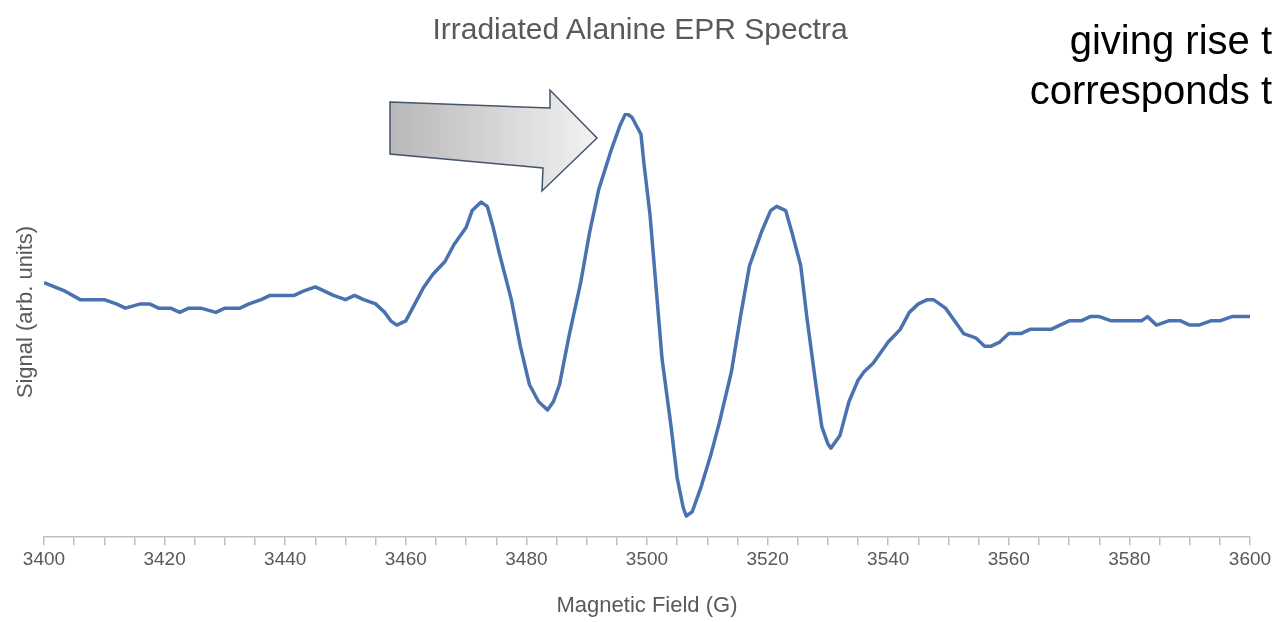  What do you see at coordinates (405, 558) in the screenshot?
I see `x-tick-label: 3460` at bounding box center [405, 558].